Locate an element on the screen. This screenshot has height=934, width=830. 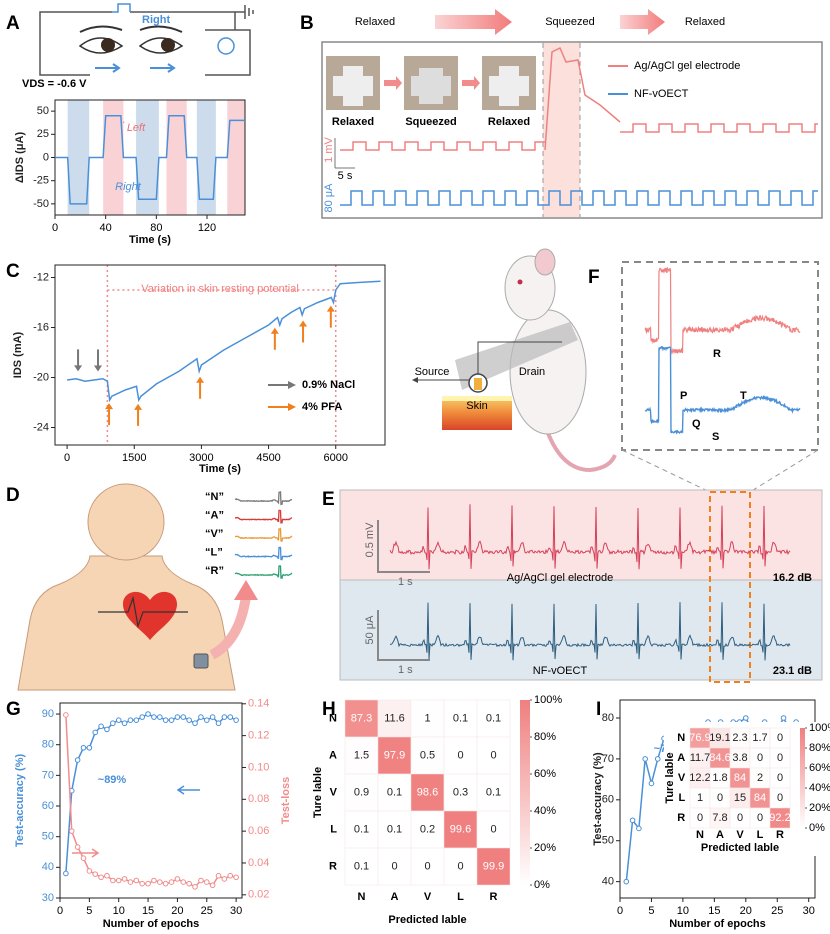
row-label: R is located at coordinates (681, 818).